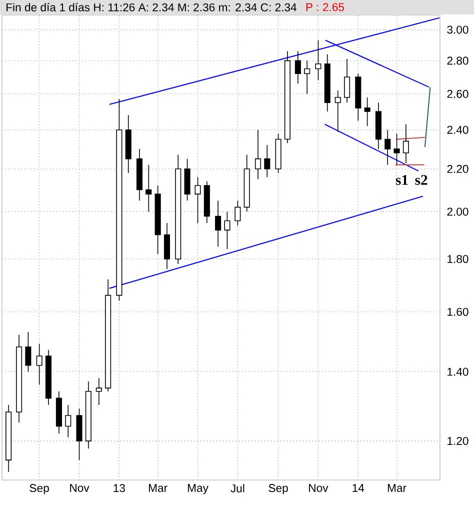 Image resolution: width=474 pixels, height=525 pixels. What do you see at coordinates (458, 312) in the screenshot?
I see `y-tick-label: 1.60` at bounding box center [458, 312].